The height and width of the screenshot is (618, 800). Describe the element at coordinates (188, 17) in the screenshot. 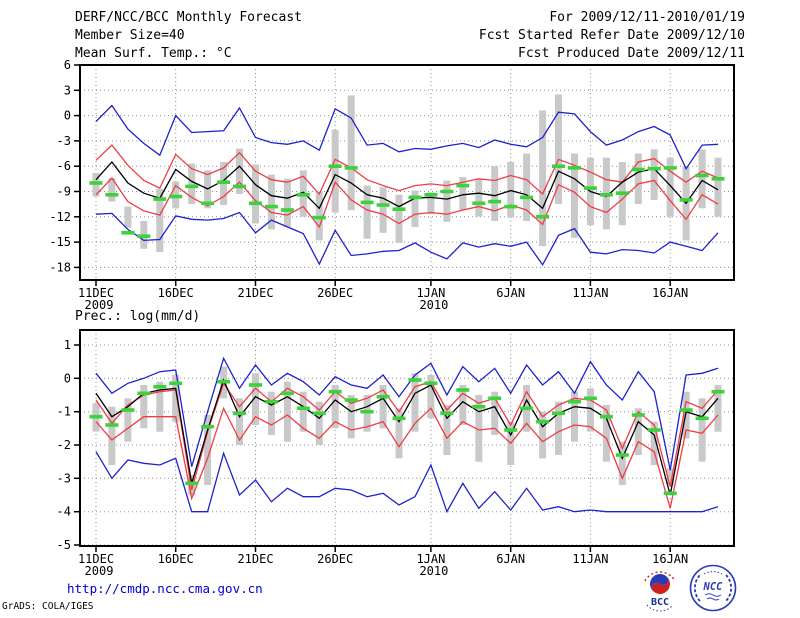

I see `app-title: DERF/NCC/BCC Monthly Forecast` at that location.